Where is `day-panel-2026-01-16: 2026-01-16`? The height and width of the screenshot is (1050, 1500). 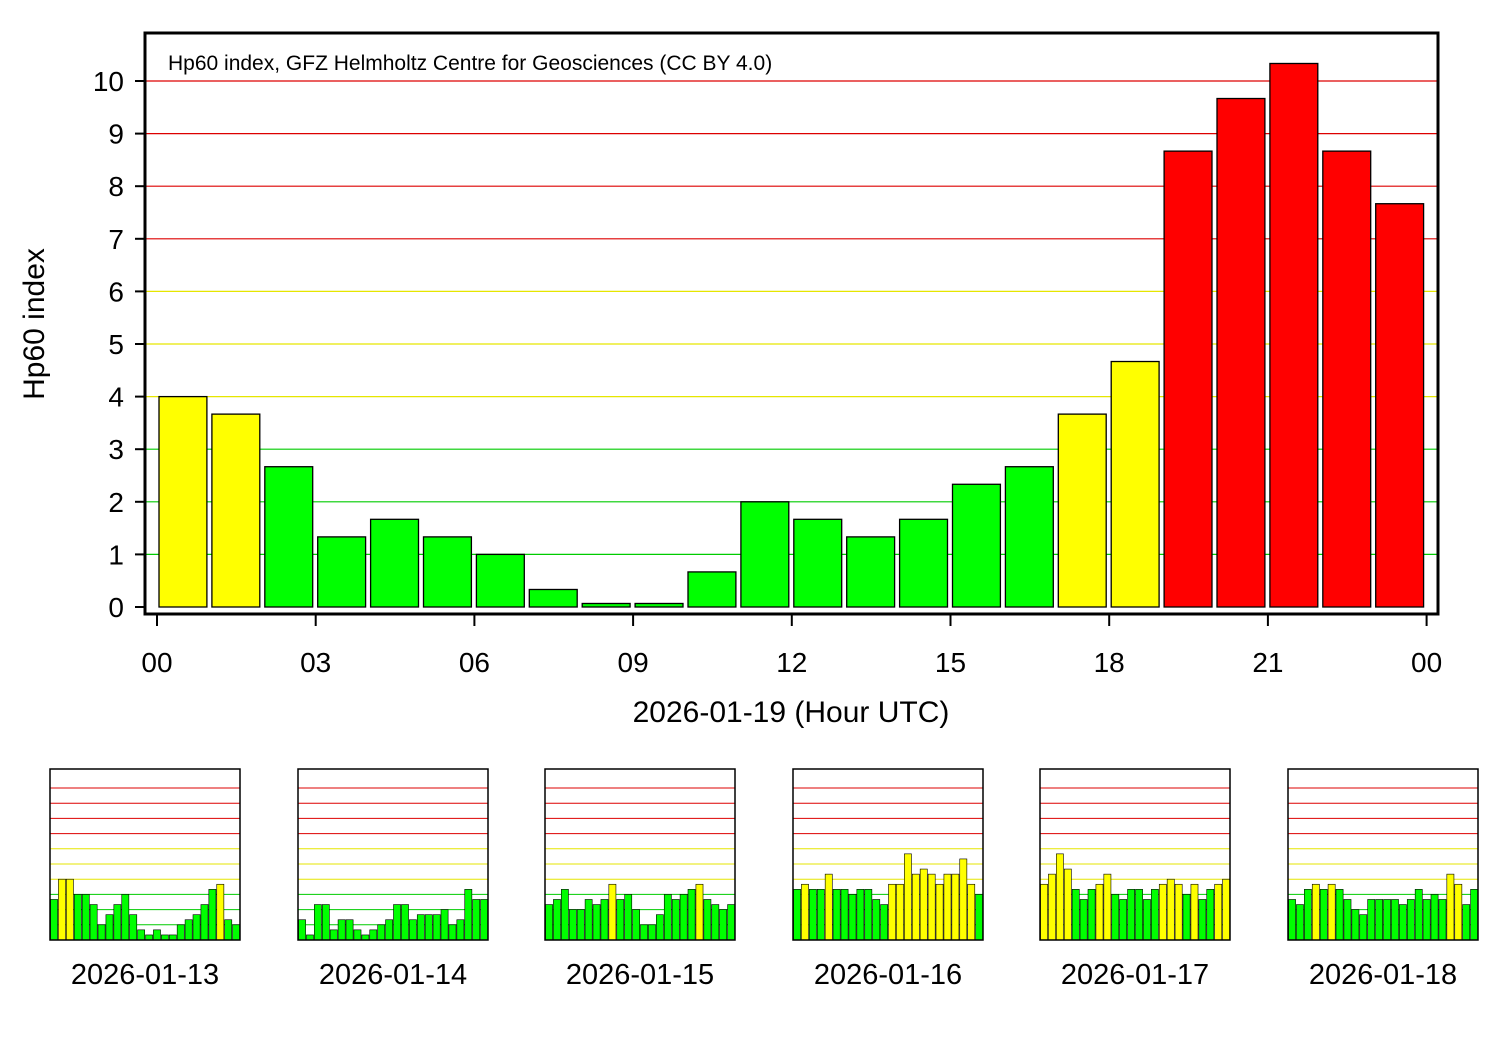 day-panel-2026-01-16: 2026-01-16 is located at coordinates (888, 879).